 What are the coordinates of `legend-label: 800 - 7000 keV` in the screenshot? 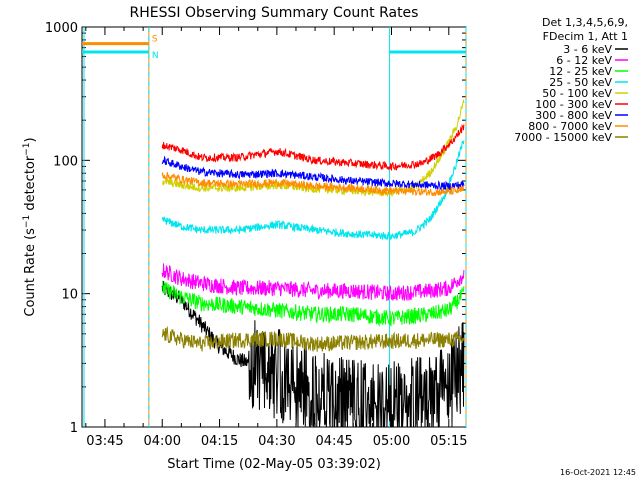 It's located at (570, 126).